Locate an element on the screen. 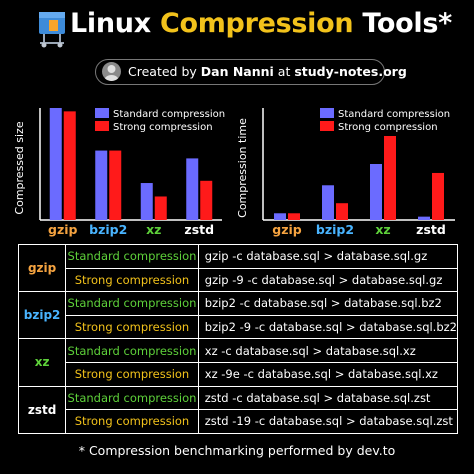 Image resolution: width=474 pixels, height=474 pixels. avatar is located at coordinates (111, 71).